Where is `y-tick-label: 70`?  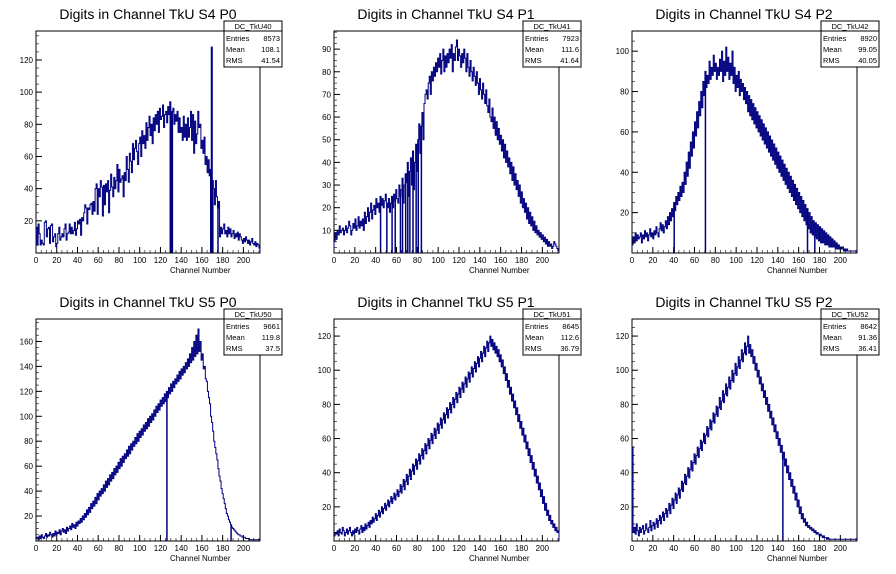
y-tick-label: 70 is located at coordinates (326, 94).